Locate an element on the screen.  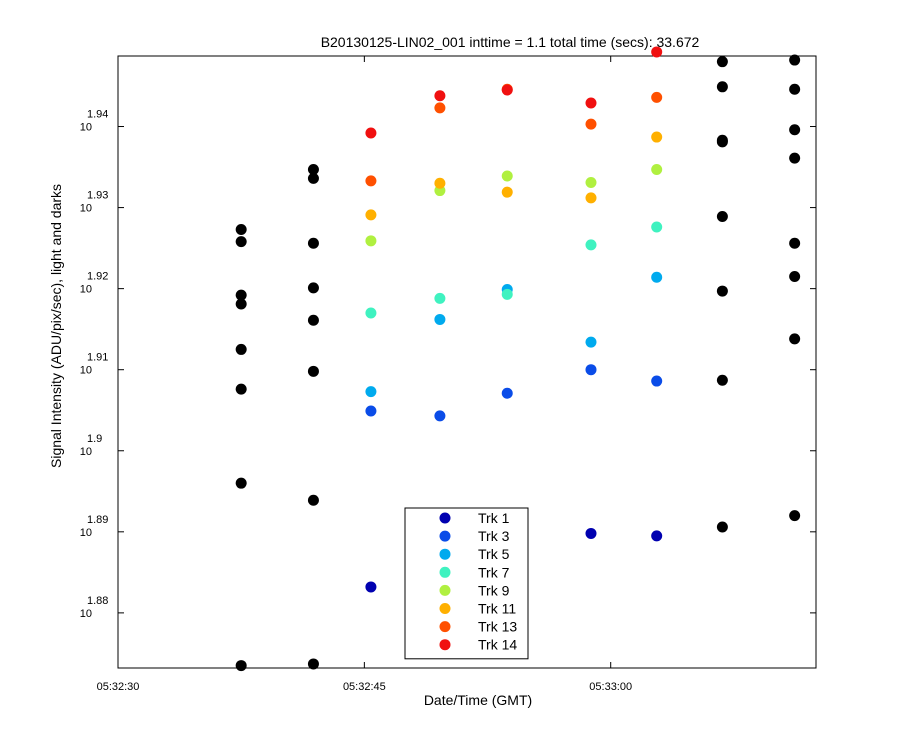
x-axis-label: Date/Time (GMT) is located at coordinates (478, 700).